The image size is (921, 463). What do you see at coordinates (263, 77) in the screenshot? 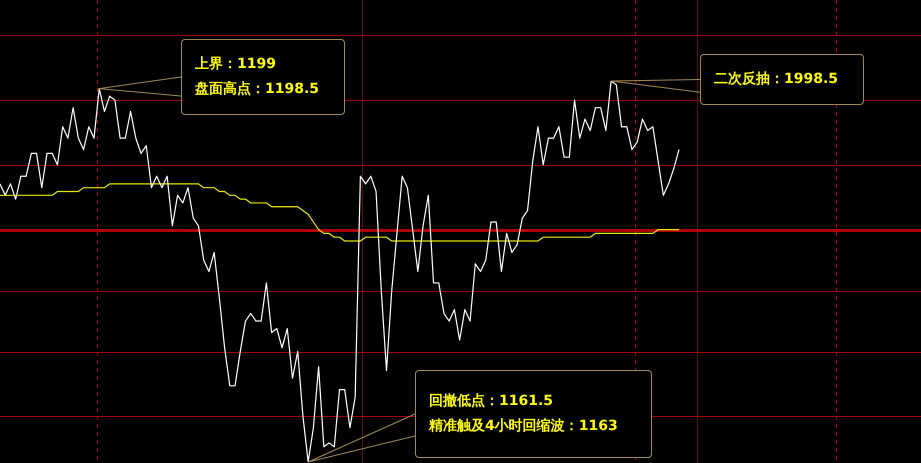
I see `callout-box: 上界：1199 盘面高点：1198.5` at bounding box center [263, 77].